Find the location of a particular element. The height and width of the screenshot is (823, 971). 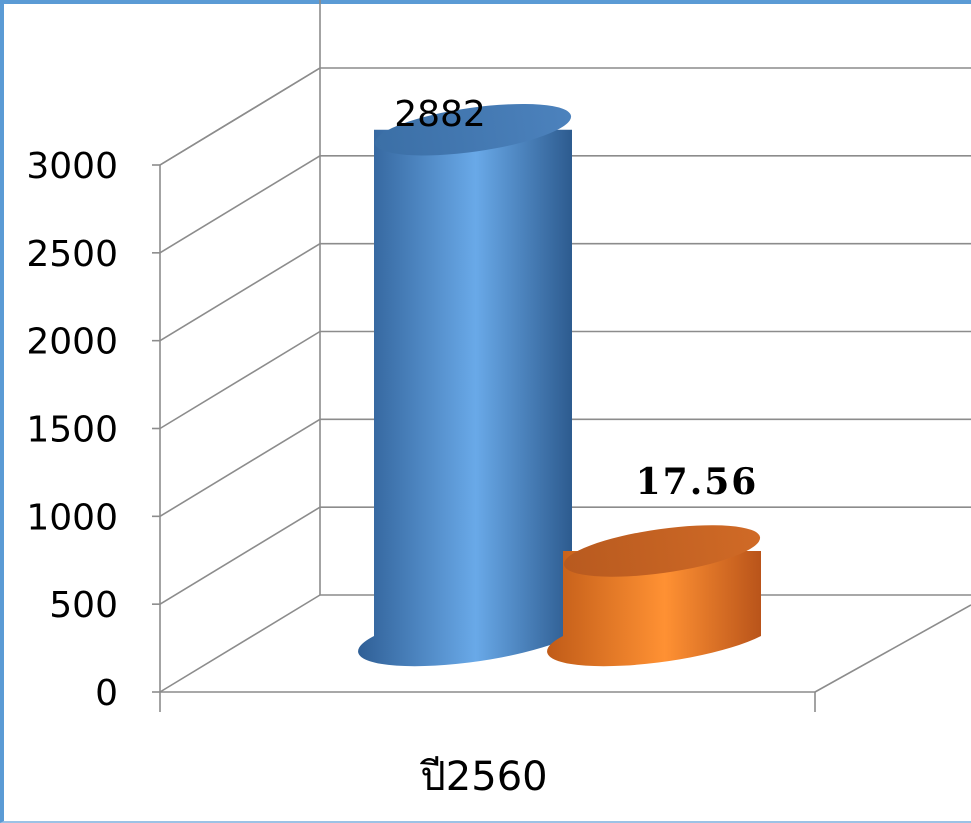

y-tick-label-3: 1500 is located at coordinates (72, 430).